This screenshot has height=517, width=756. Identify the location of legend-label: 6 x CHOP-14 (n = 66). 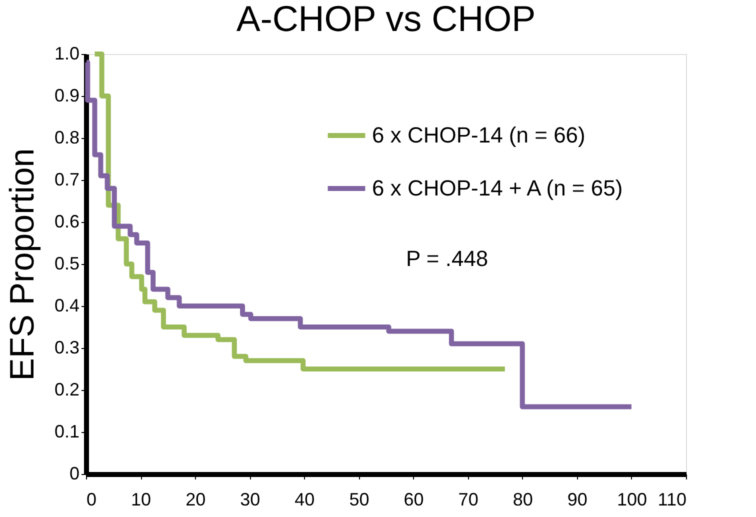
(479, 135).